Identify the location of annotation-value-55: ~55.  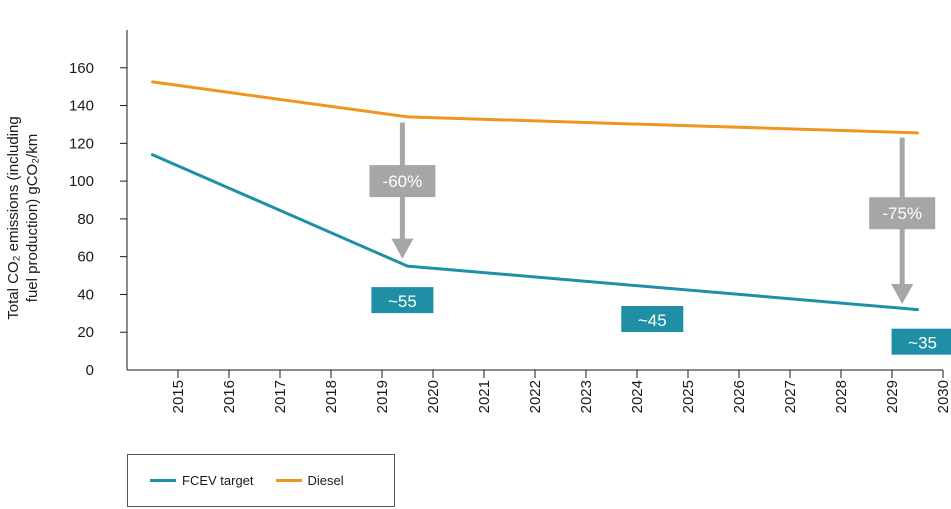
(402, 300).